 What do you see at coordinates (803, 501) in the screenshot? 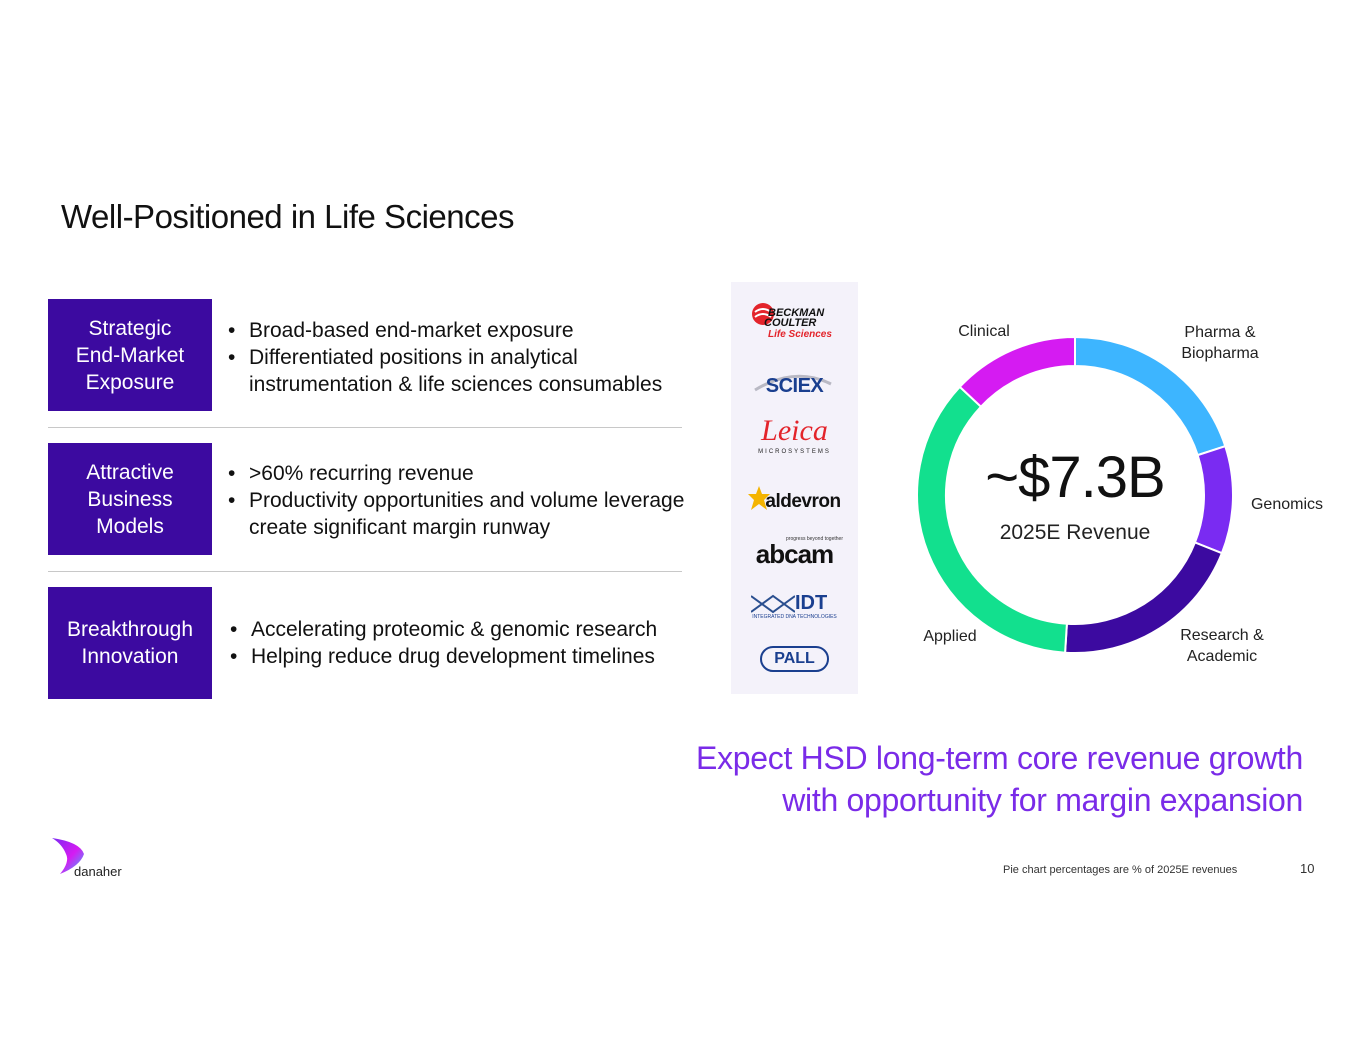
I see `aldevron-text: aldevron` at bounding box center [803, 501].